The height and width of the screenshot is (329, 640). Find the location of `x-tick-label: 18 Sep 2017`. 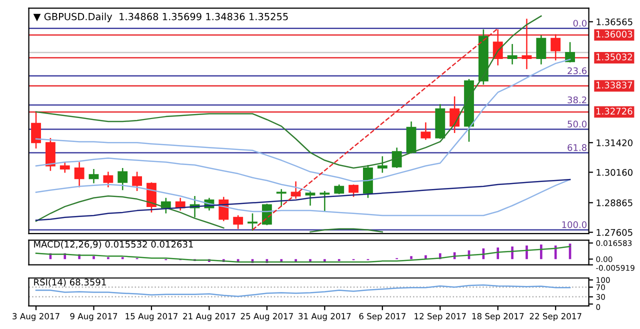

x-tick-label: 18 Sep 2017 is located at coordinates (498, 317).